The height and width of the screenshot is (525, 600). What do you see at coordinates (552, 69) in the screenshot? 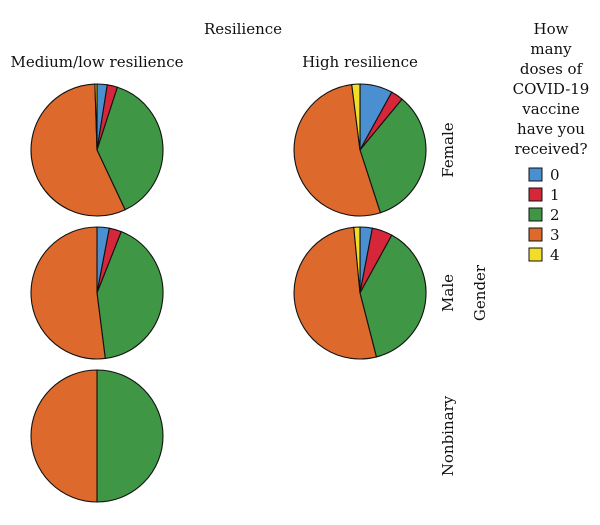
I see `legend-title-line: doses of` at bounding box center [552, 69].